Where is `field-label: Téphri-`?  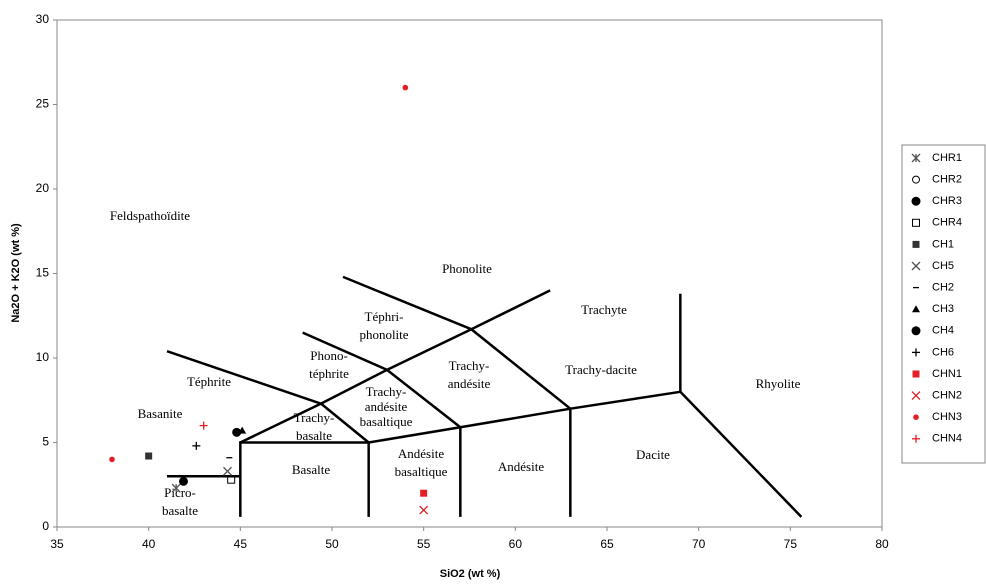 field-label: Téphri- is located at coordinates (384, 316).